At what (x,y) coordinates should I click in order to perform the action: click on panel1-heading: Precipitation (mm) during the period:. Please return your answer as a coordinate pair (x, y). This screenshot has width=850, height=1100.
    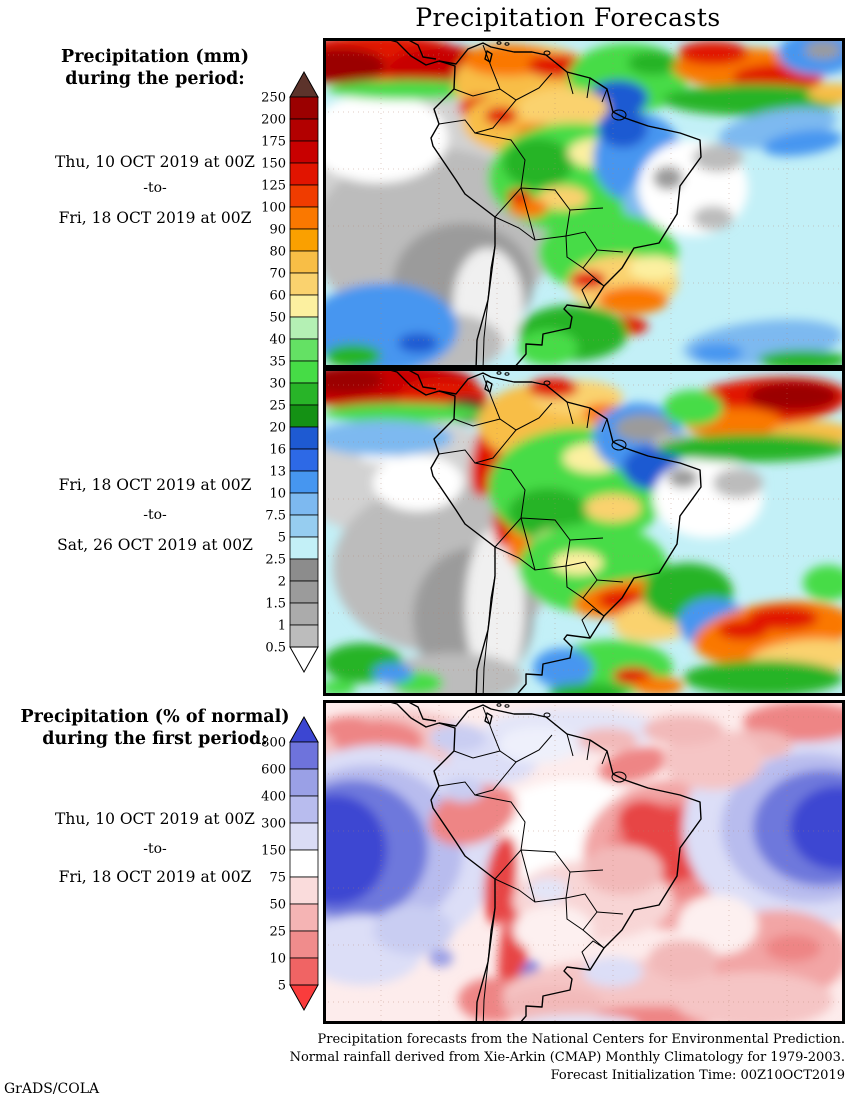
    Looking at the image, I should click on (155, 68).